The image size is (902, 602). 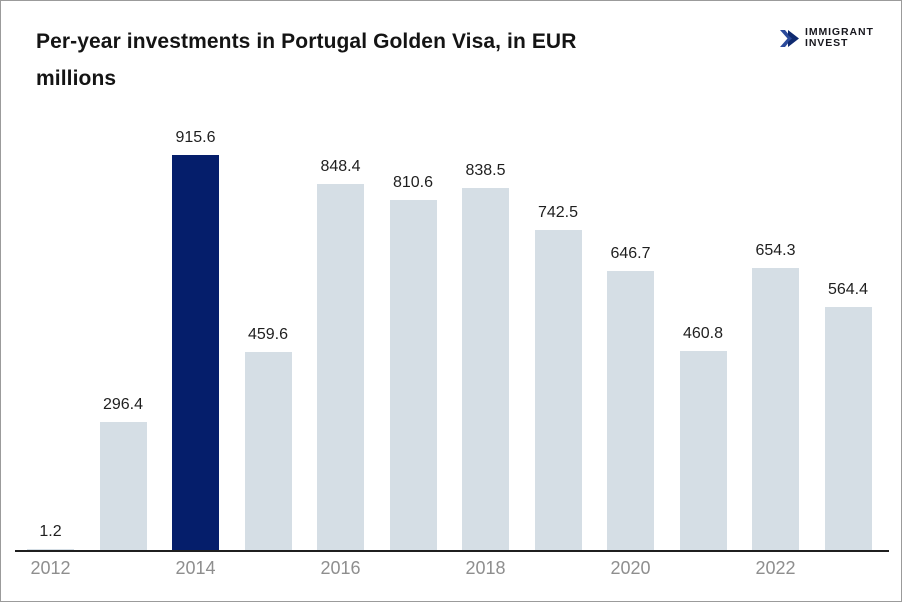 I want to click on bar-2017, so click(x=413, y=375).